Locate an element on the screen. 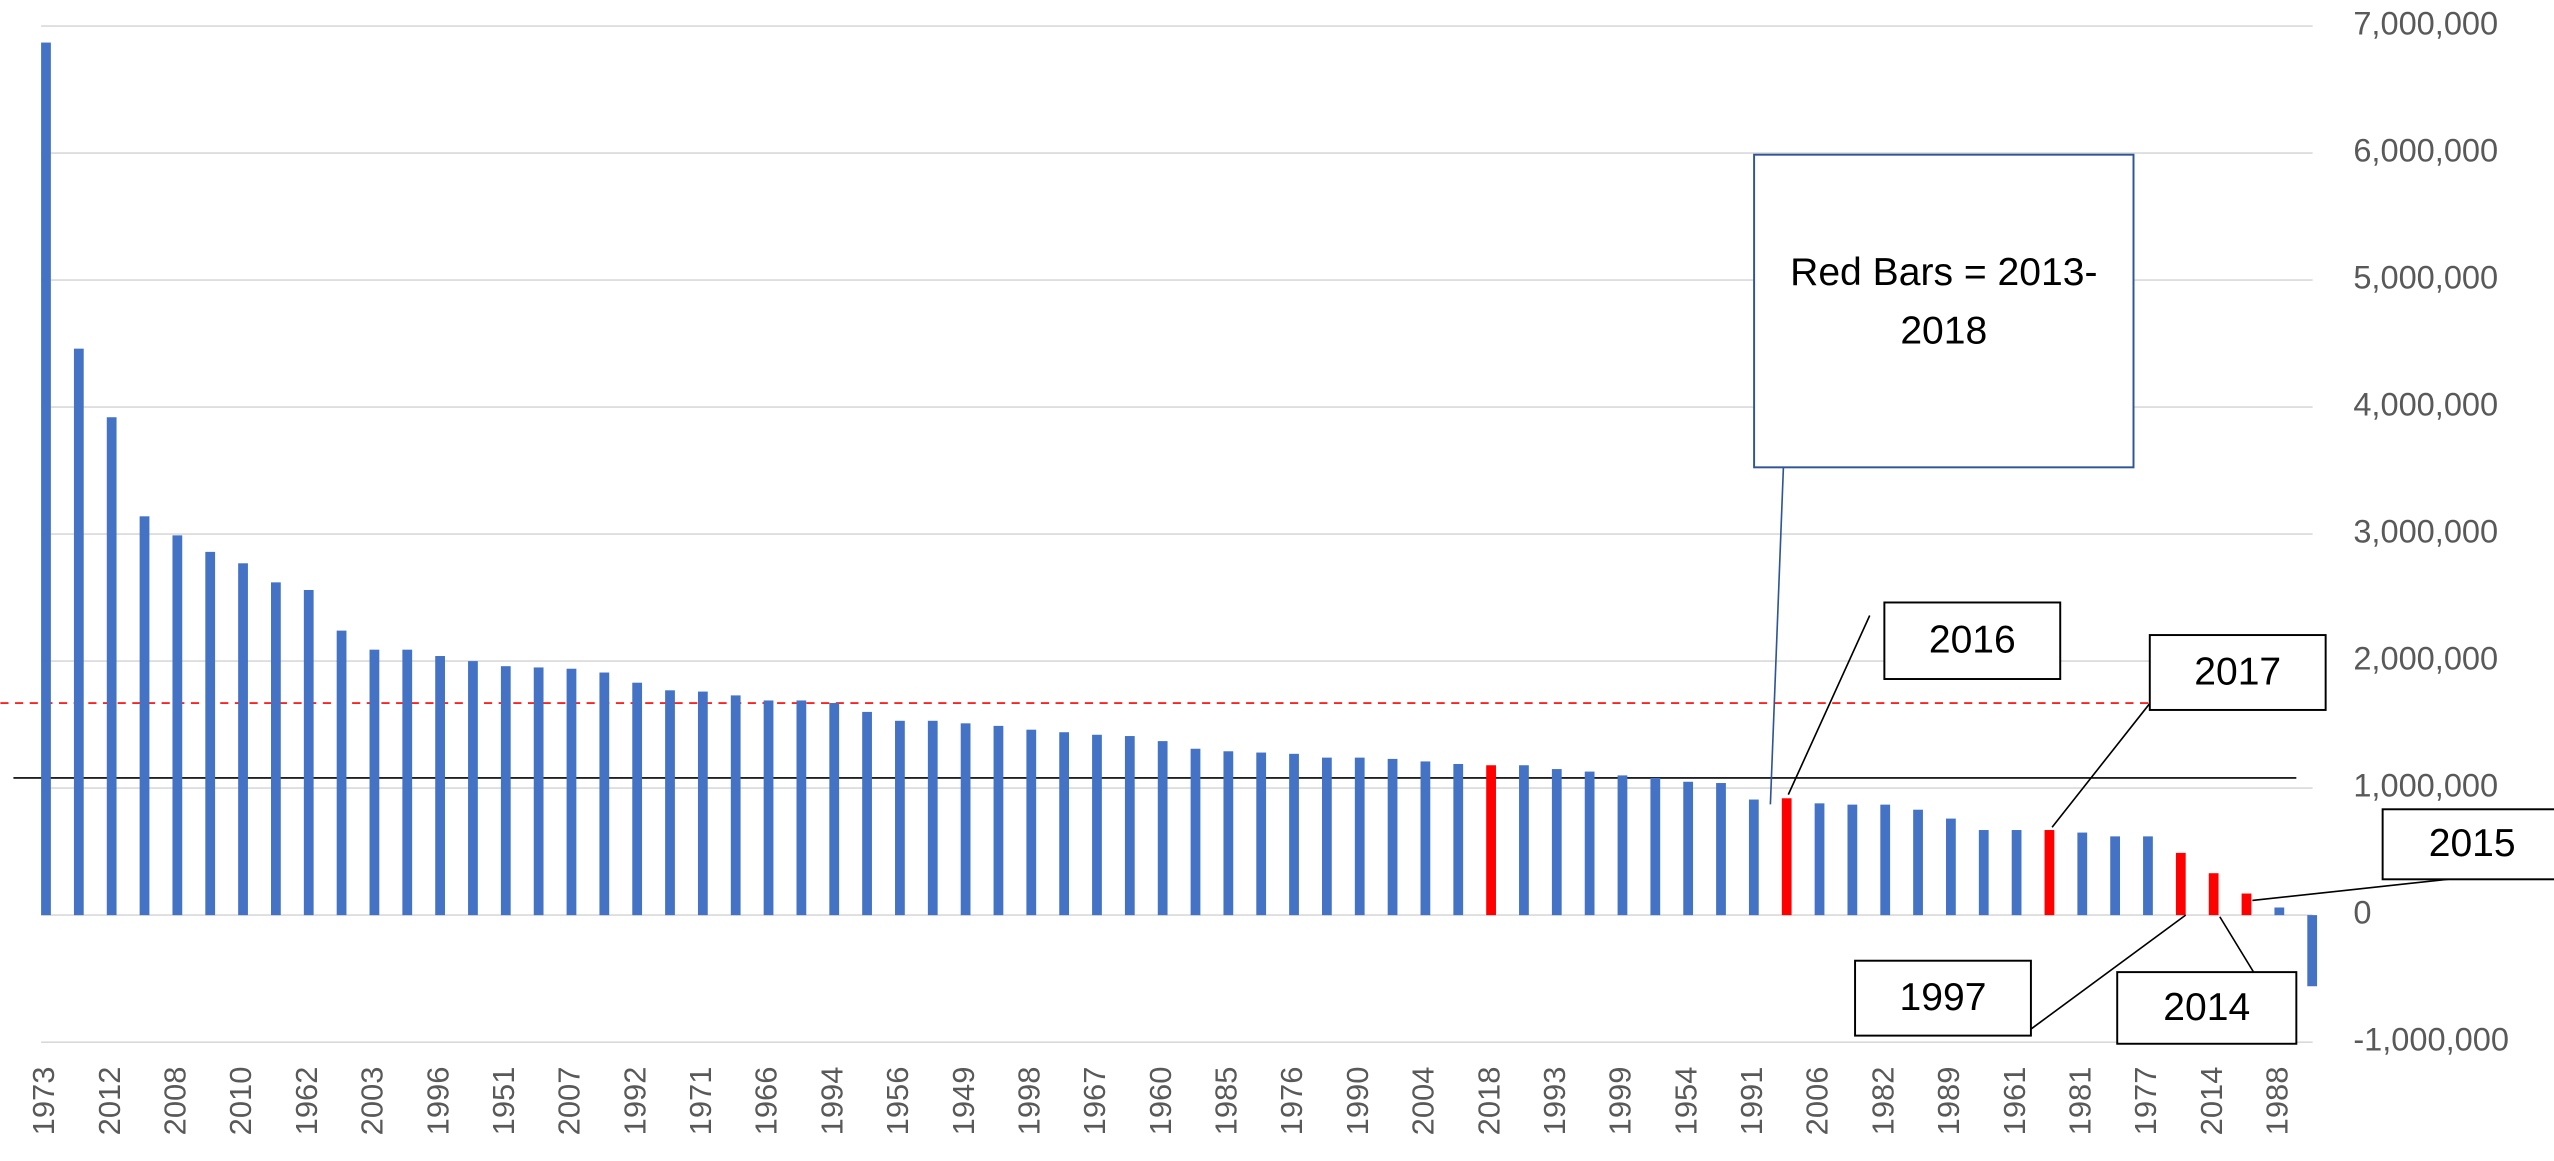 The width and height of the screenshot is (2554, 1161). y-tick-label: 2,000,000 is located at coordinates (2425, 659).